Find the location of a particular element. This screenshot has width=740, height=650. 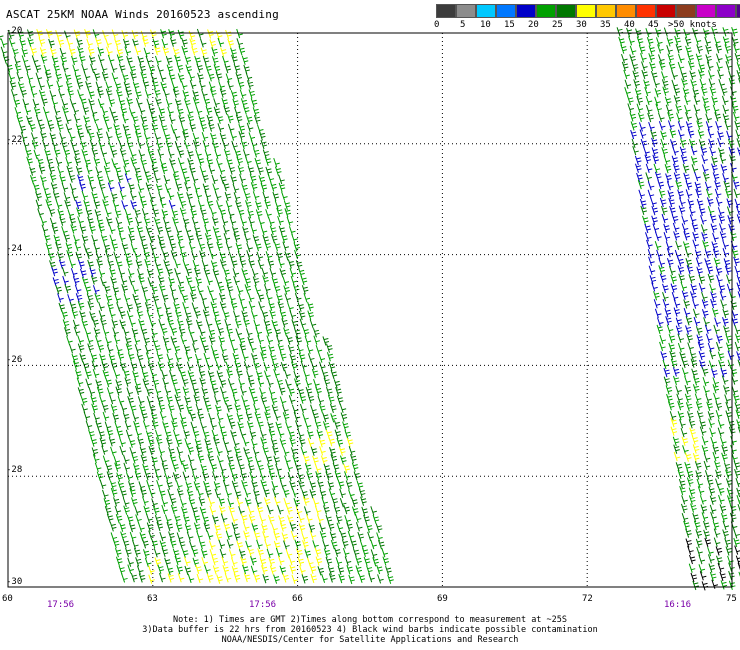

lon-label-60: 60 is located at coordinates (7, 599).